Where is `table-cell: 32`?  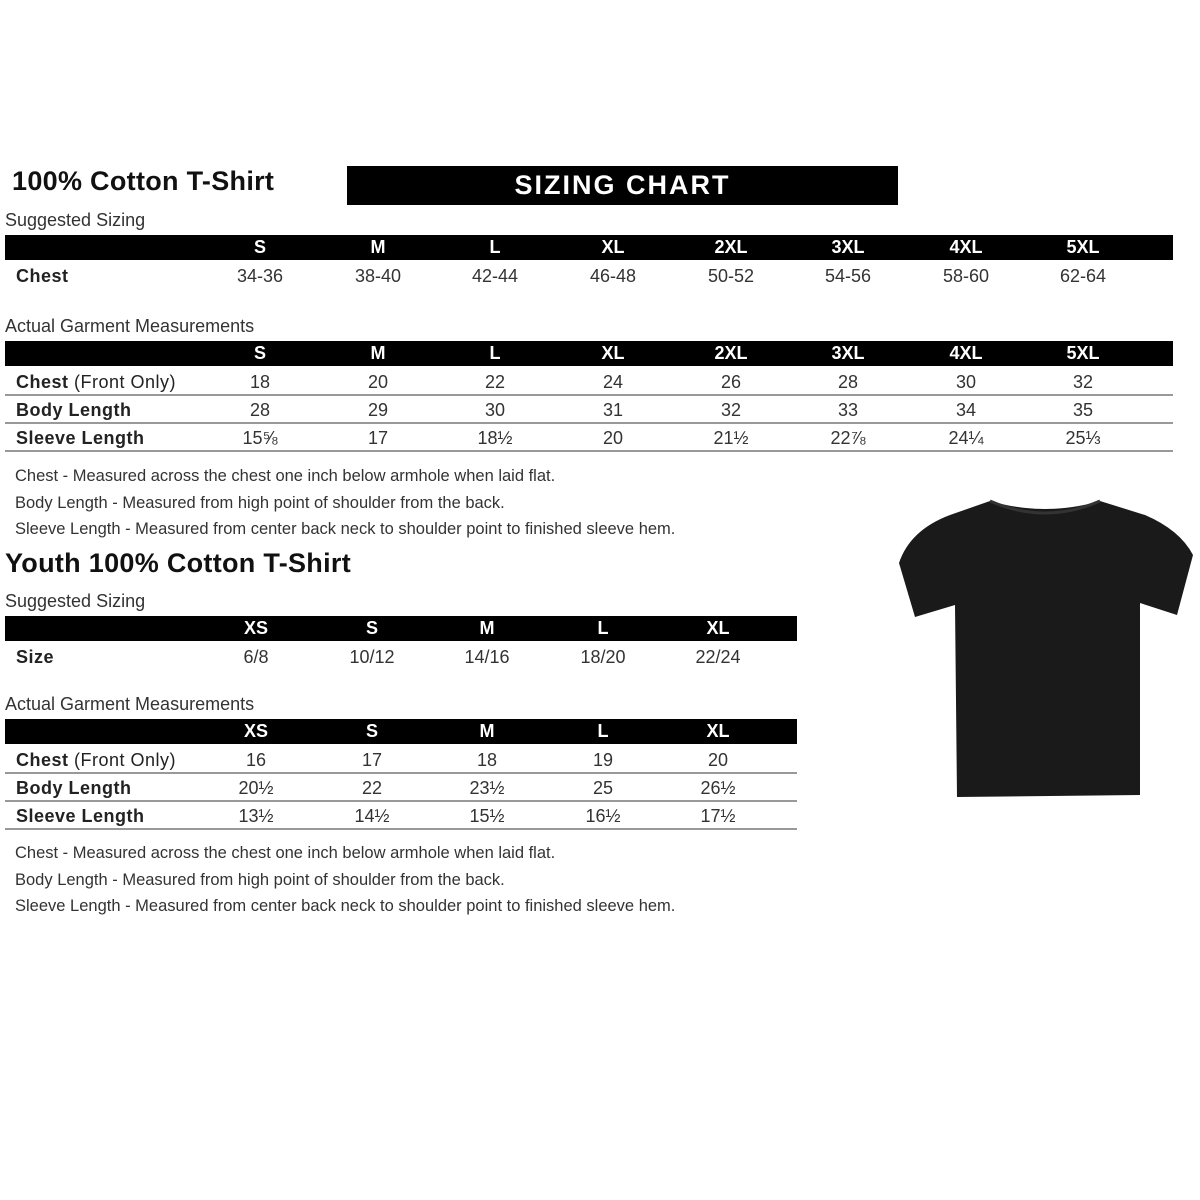 table-cell: 32 is located at coordinates (1083, 382).